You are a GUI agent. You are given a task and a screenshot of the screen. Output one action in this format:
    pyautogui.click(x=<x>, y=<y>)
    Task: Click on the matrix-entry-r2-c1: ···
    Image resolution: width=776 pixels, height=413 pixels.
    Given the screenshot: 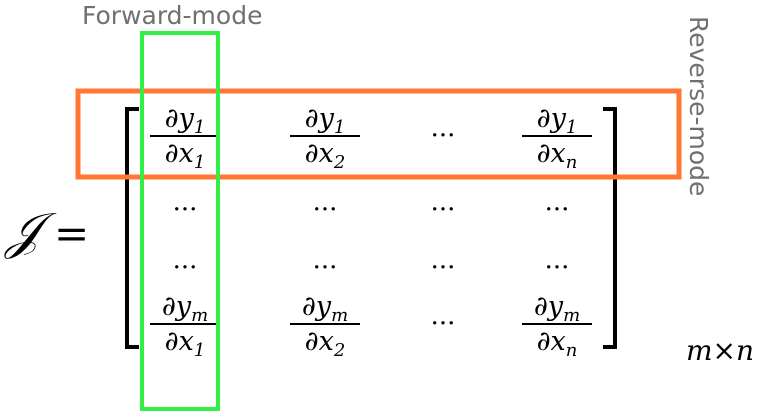 What is the action you would take?
    pyautogui.click(x=185, y=210)
    